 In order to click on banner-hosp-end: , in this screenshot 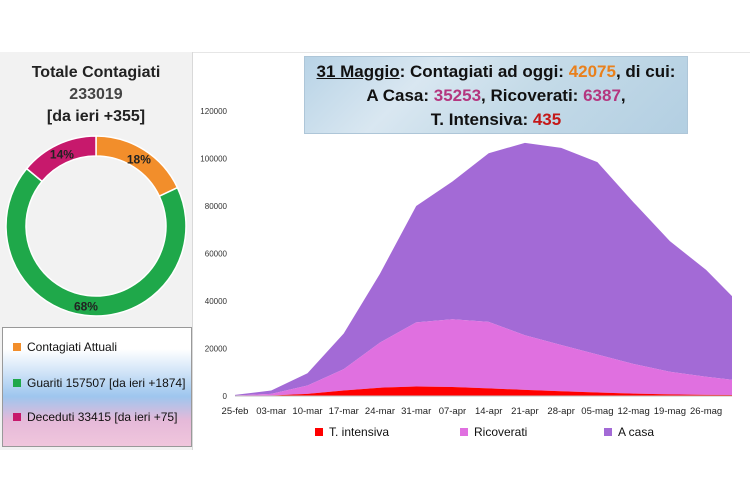, I will do `click(623, 95)`.